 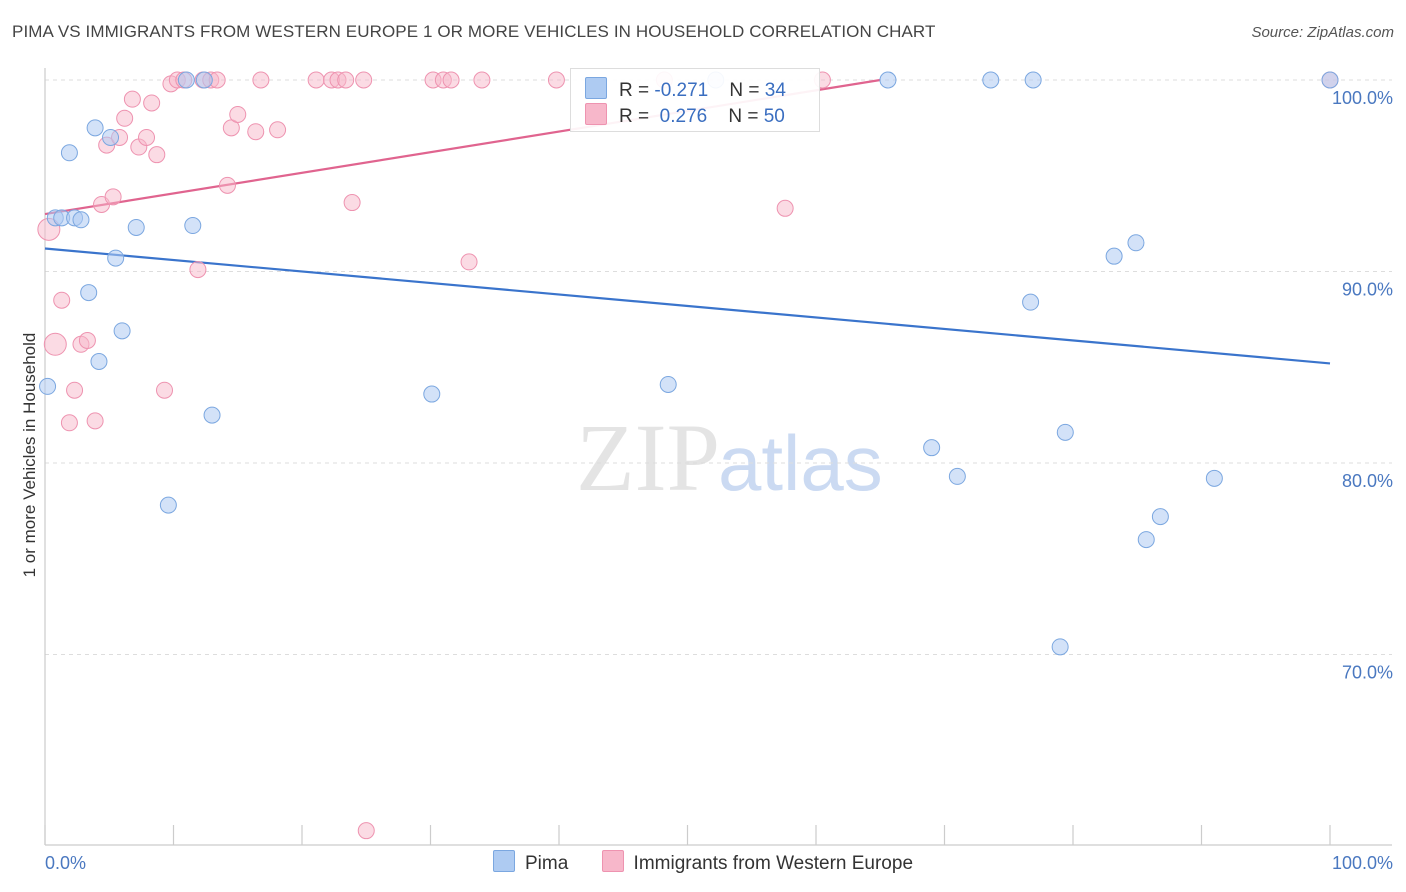 I want to click on immigrants-r-value: 0.276, so click(x=683, y=116).